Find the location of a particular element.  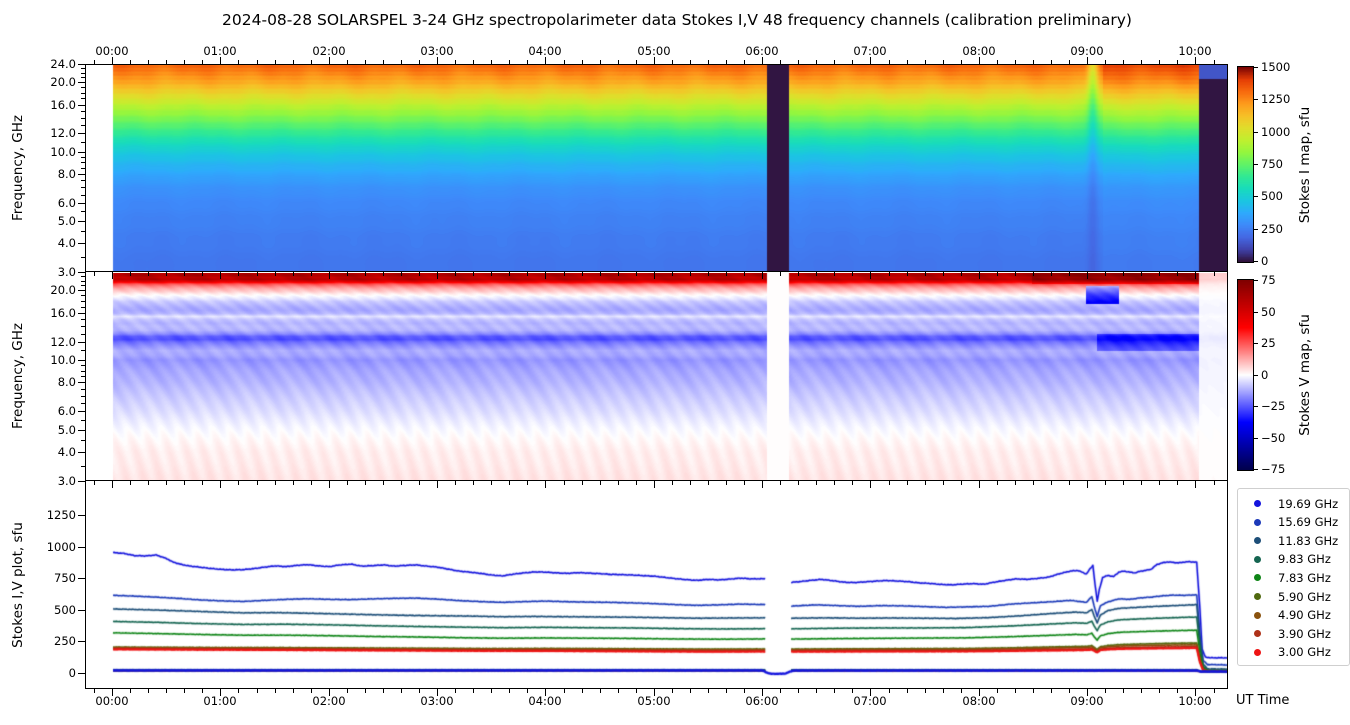

x-tick-label: 05:00 is located at coordinates (654, 51).